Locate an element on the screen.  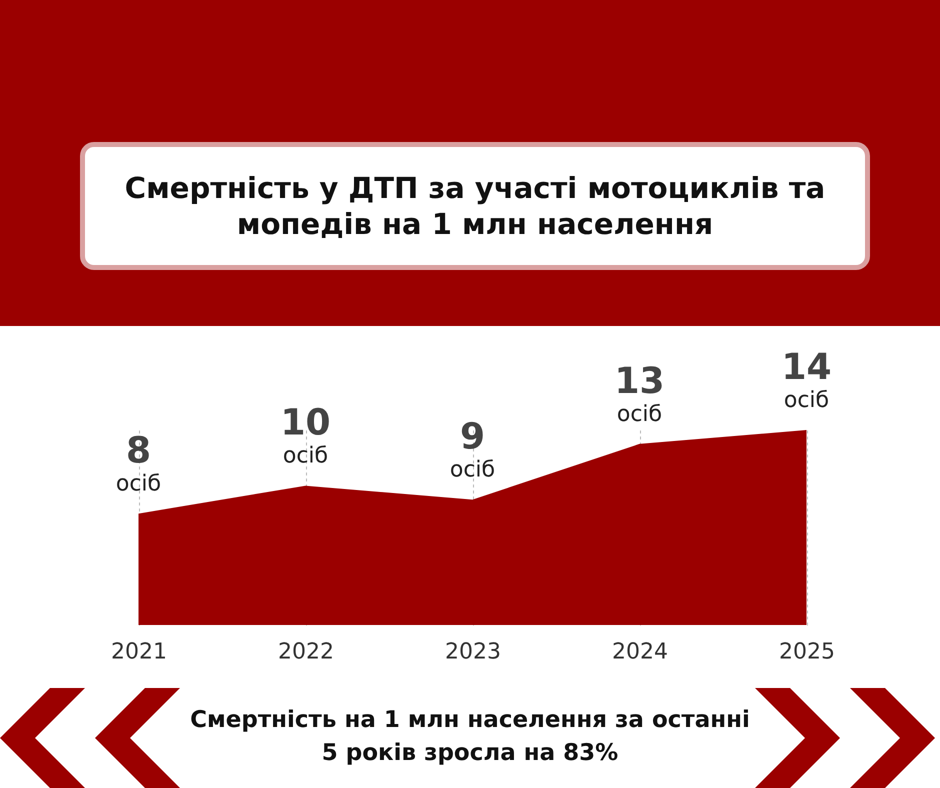
x-tick-label: 2024 is located at coordinates (640, 652).